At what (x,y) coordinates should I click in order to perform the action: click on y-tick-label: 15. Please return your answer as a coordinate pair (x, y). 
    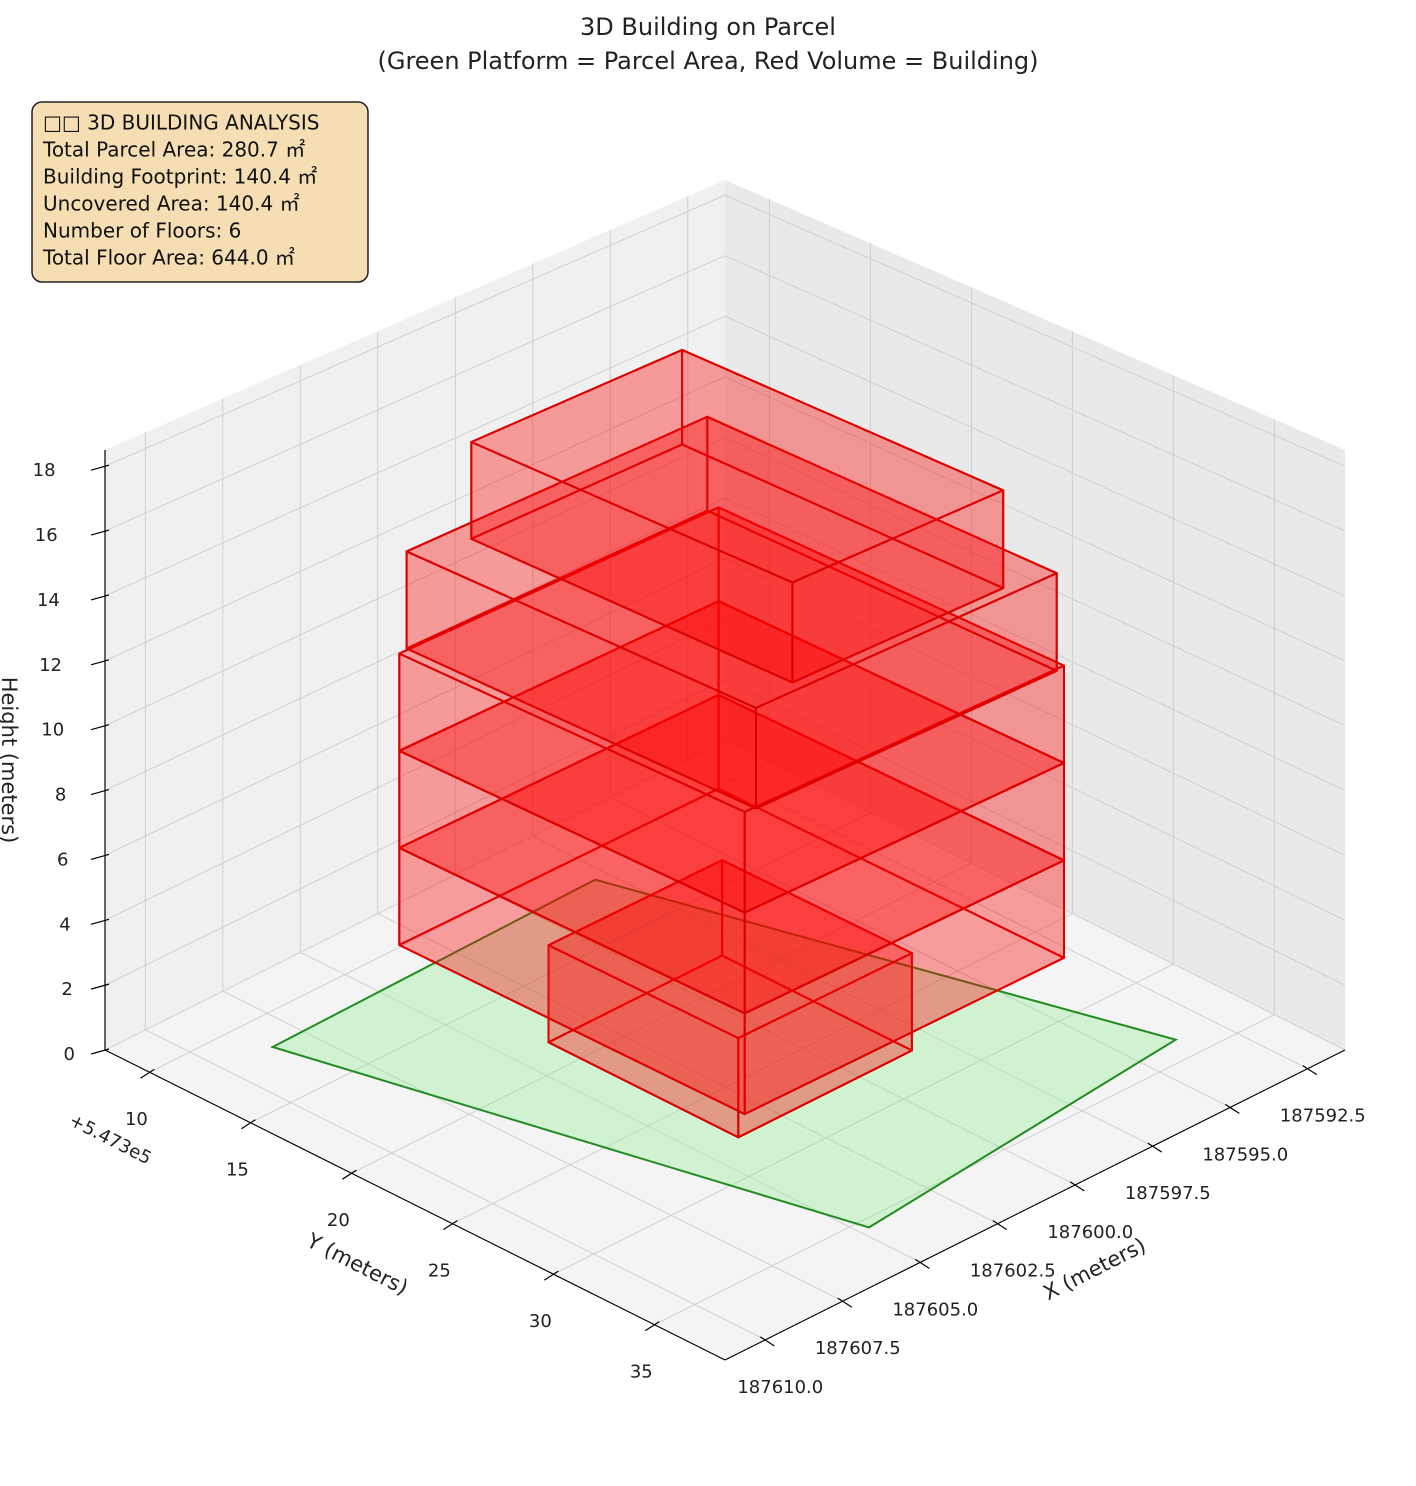
    Looking at the image, I should click on (237, 1170).